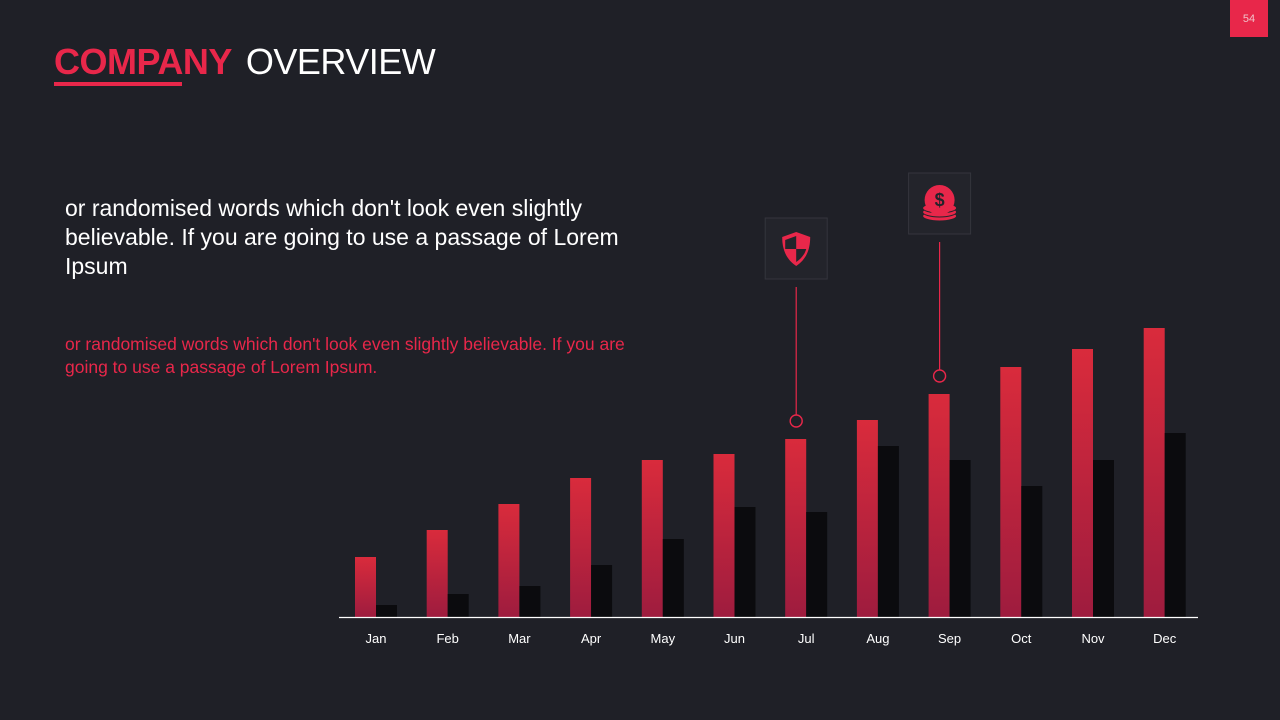  What do you see at coordinates (663, 638) in the screenshot?
I see `x-tick-label-may: May` at bounding box center [663, 638].